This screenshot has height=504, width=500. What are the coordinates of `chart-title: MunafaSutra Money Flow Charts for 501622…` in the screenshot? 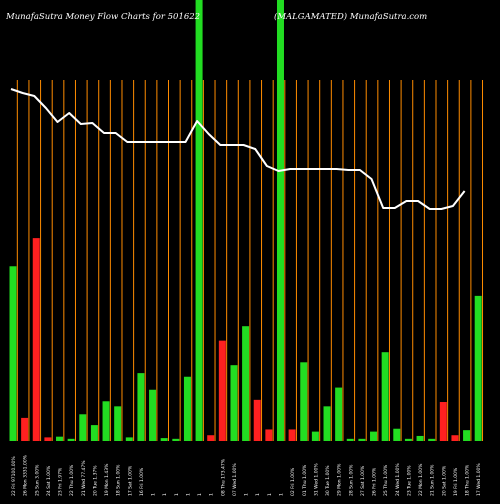 It's located at (250, 20).